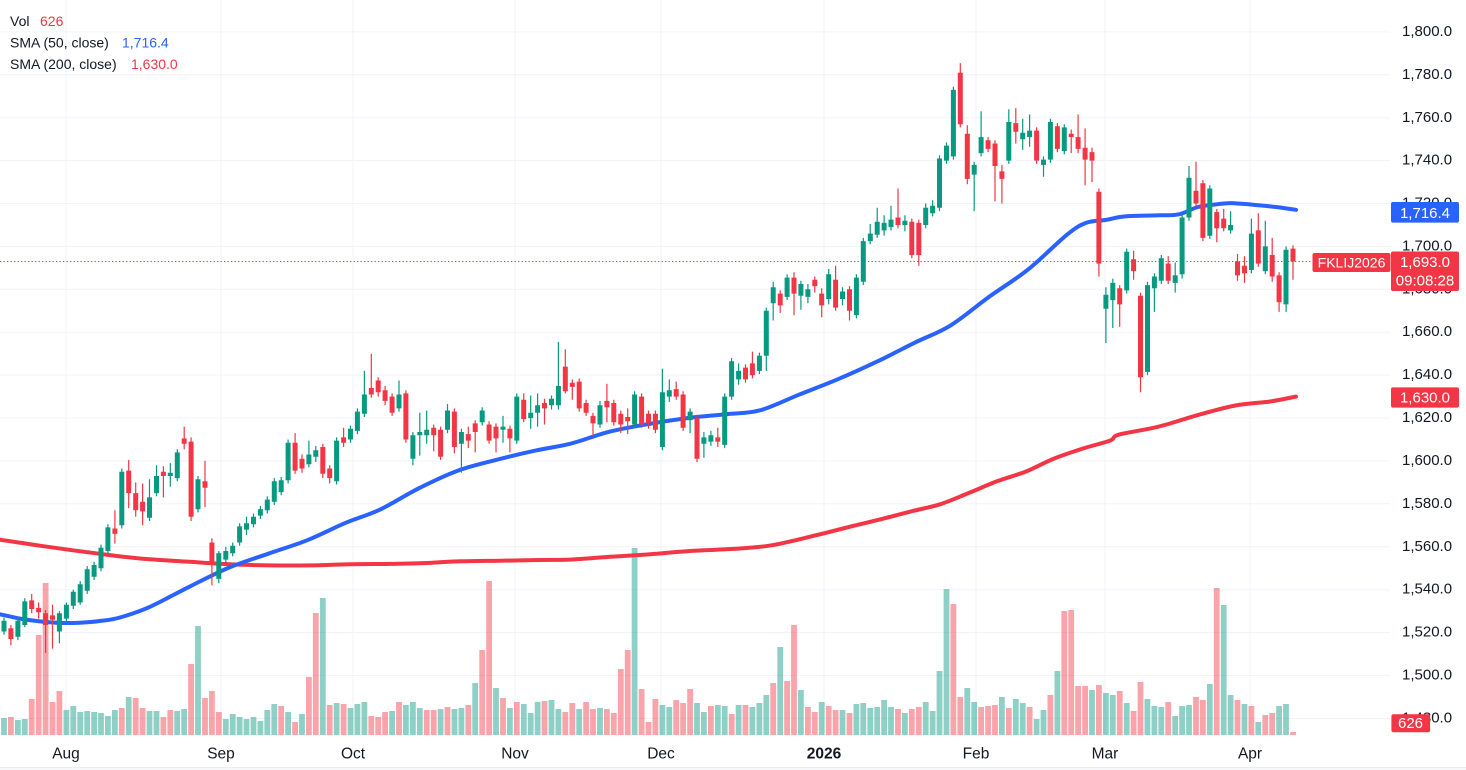  I want to click on svg-text: Oct, so click(353, 754).